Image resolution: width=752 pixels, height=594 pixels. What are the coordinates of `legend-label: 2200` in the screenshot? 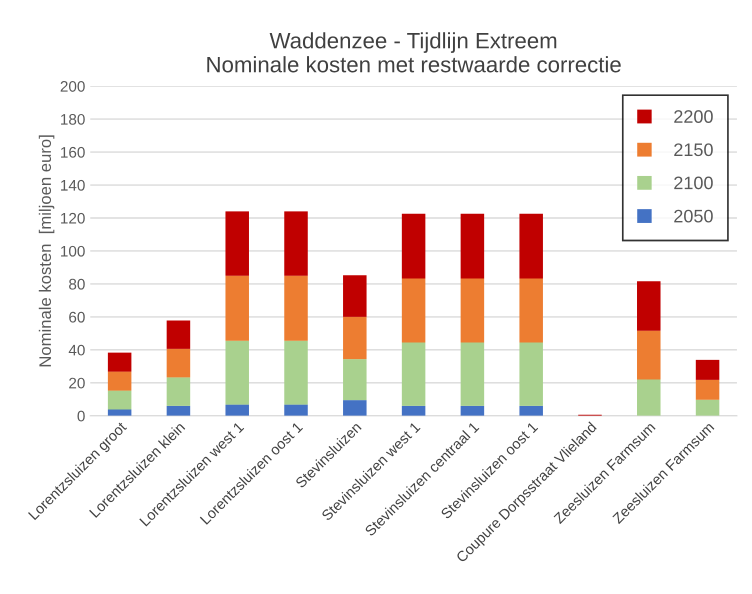 It's located at (693, 116).